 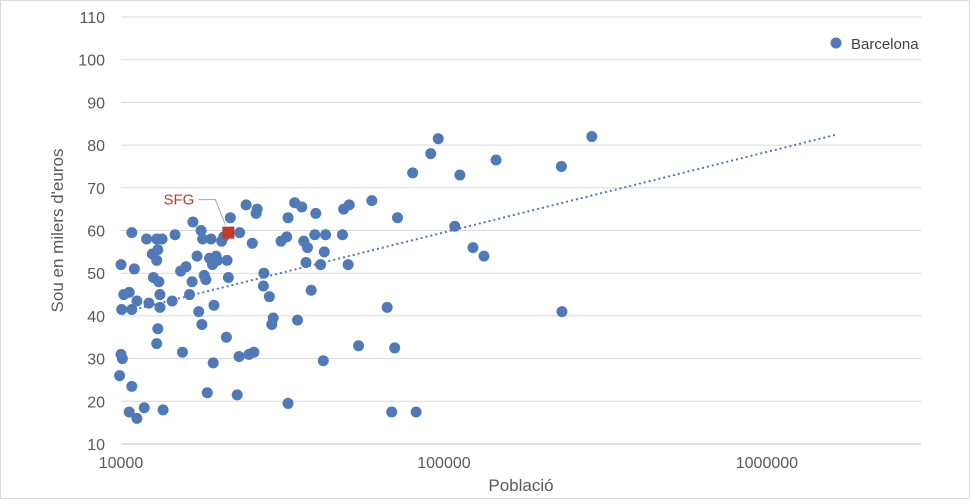 I want to click on y-tick-label: 80, so click(x=96, y=146).